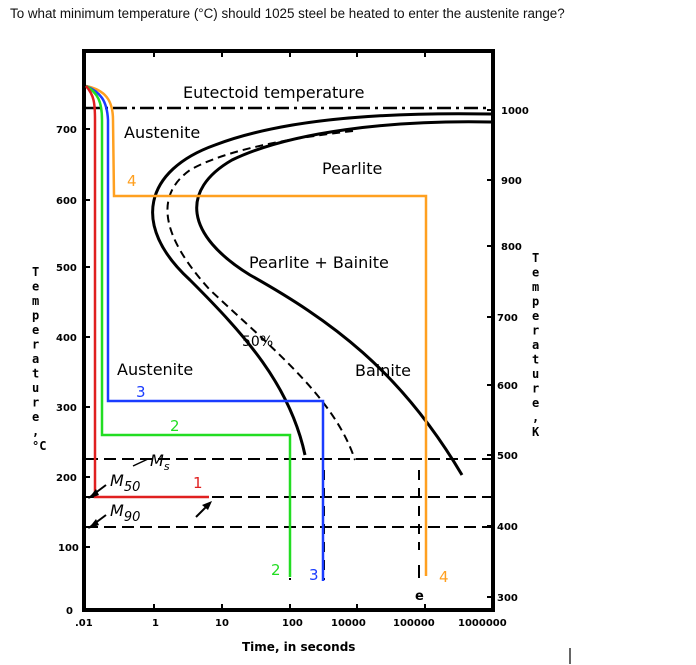 This screenshot has width=696, height=665. I want to click on path-label-4b: 4, so click(444, 577).